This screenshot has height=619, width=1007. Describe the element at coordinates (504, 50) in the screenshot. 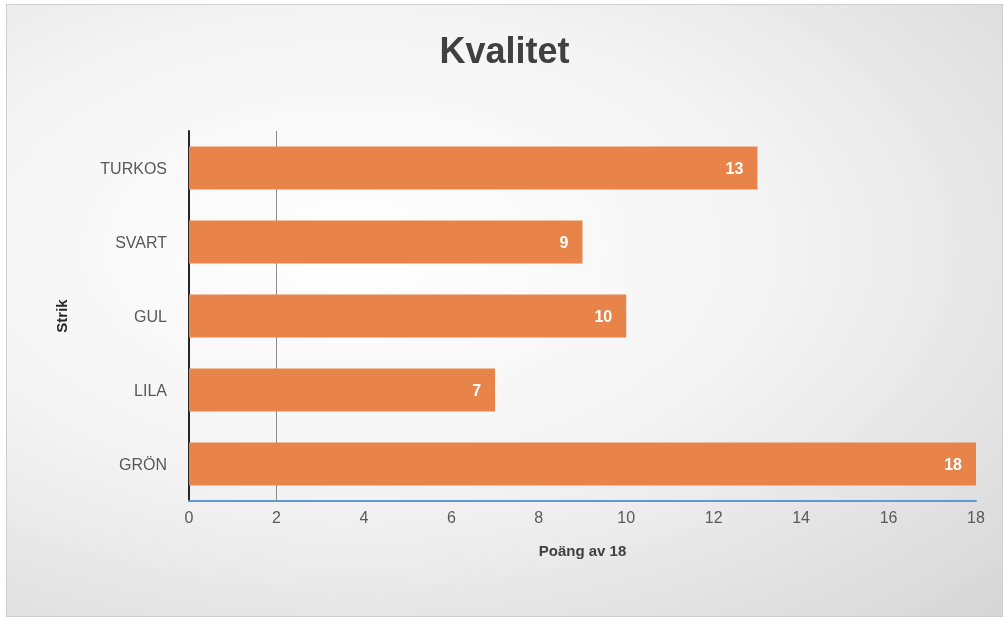

I see `chart-title: Kvalitet` at that location.